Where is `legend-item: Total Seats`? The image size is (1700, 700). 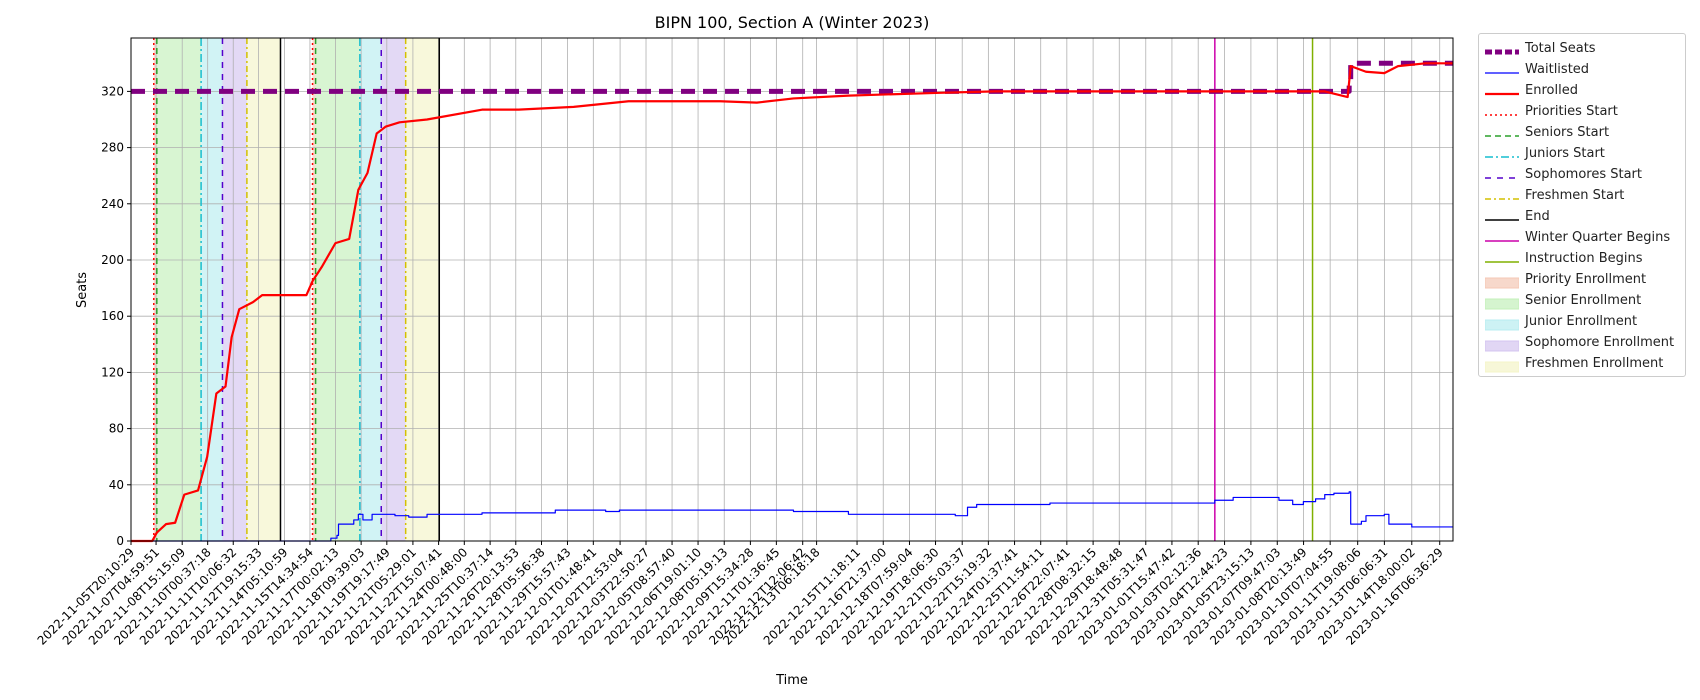
legend-item: Total Seats is located at coordinates (1582, 49).